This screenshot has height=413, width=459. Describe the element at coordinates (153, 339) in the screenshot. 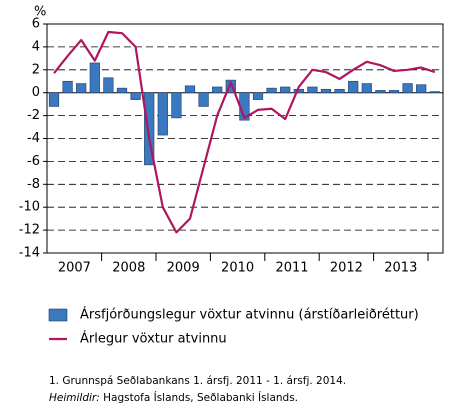

I see `legend-label: Árlegur vöxtur atvinnu` at that location.